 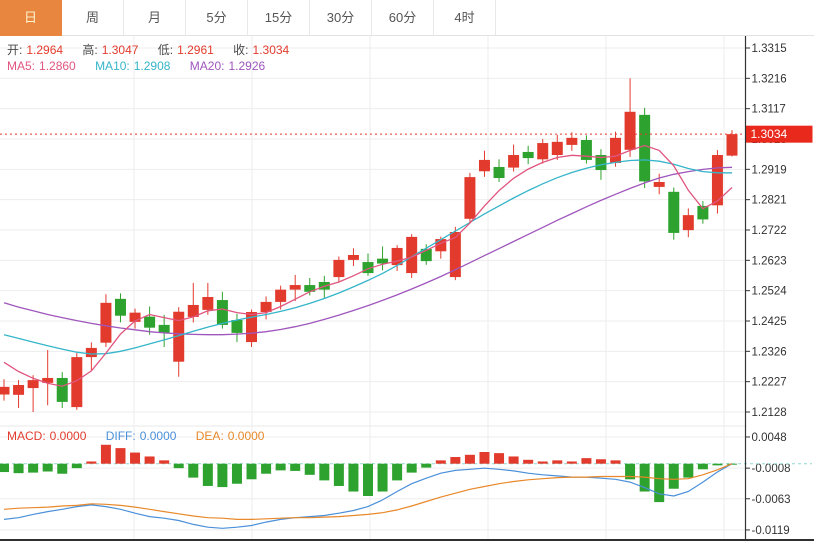 What do you see at coordinates (341, 18) in the screenshot?
I see `tab-30min: 30分` at bounding box center [341, 18].